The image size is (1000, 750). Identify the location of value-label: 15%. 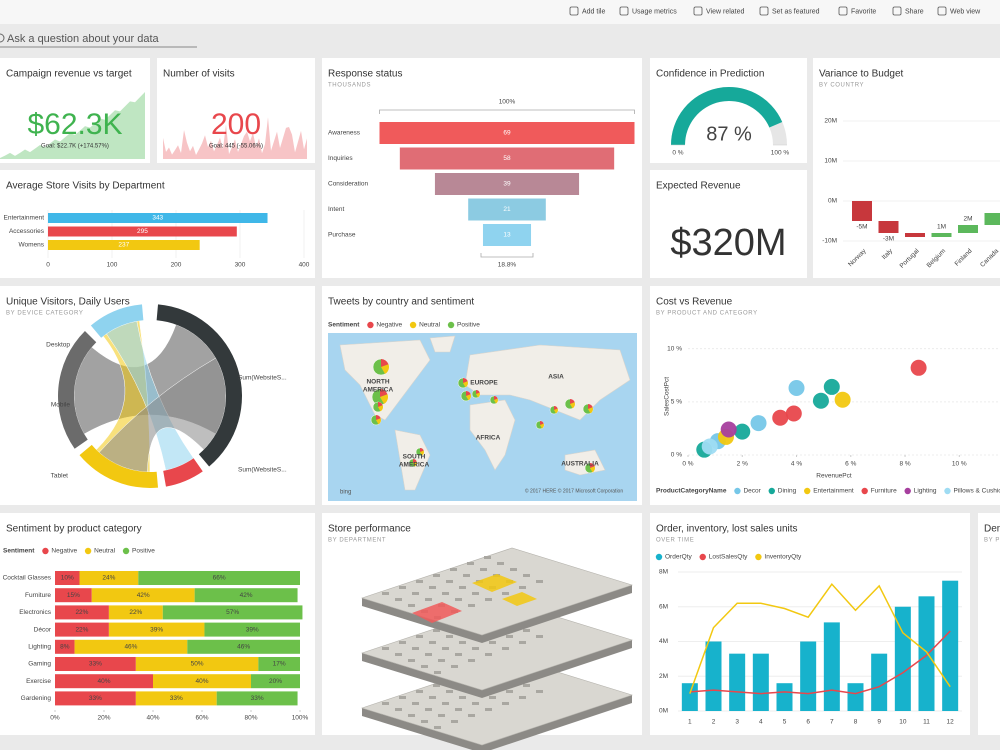
(73, 595).